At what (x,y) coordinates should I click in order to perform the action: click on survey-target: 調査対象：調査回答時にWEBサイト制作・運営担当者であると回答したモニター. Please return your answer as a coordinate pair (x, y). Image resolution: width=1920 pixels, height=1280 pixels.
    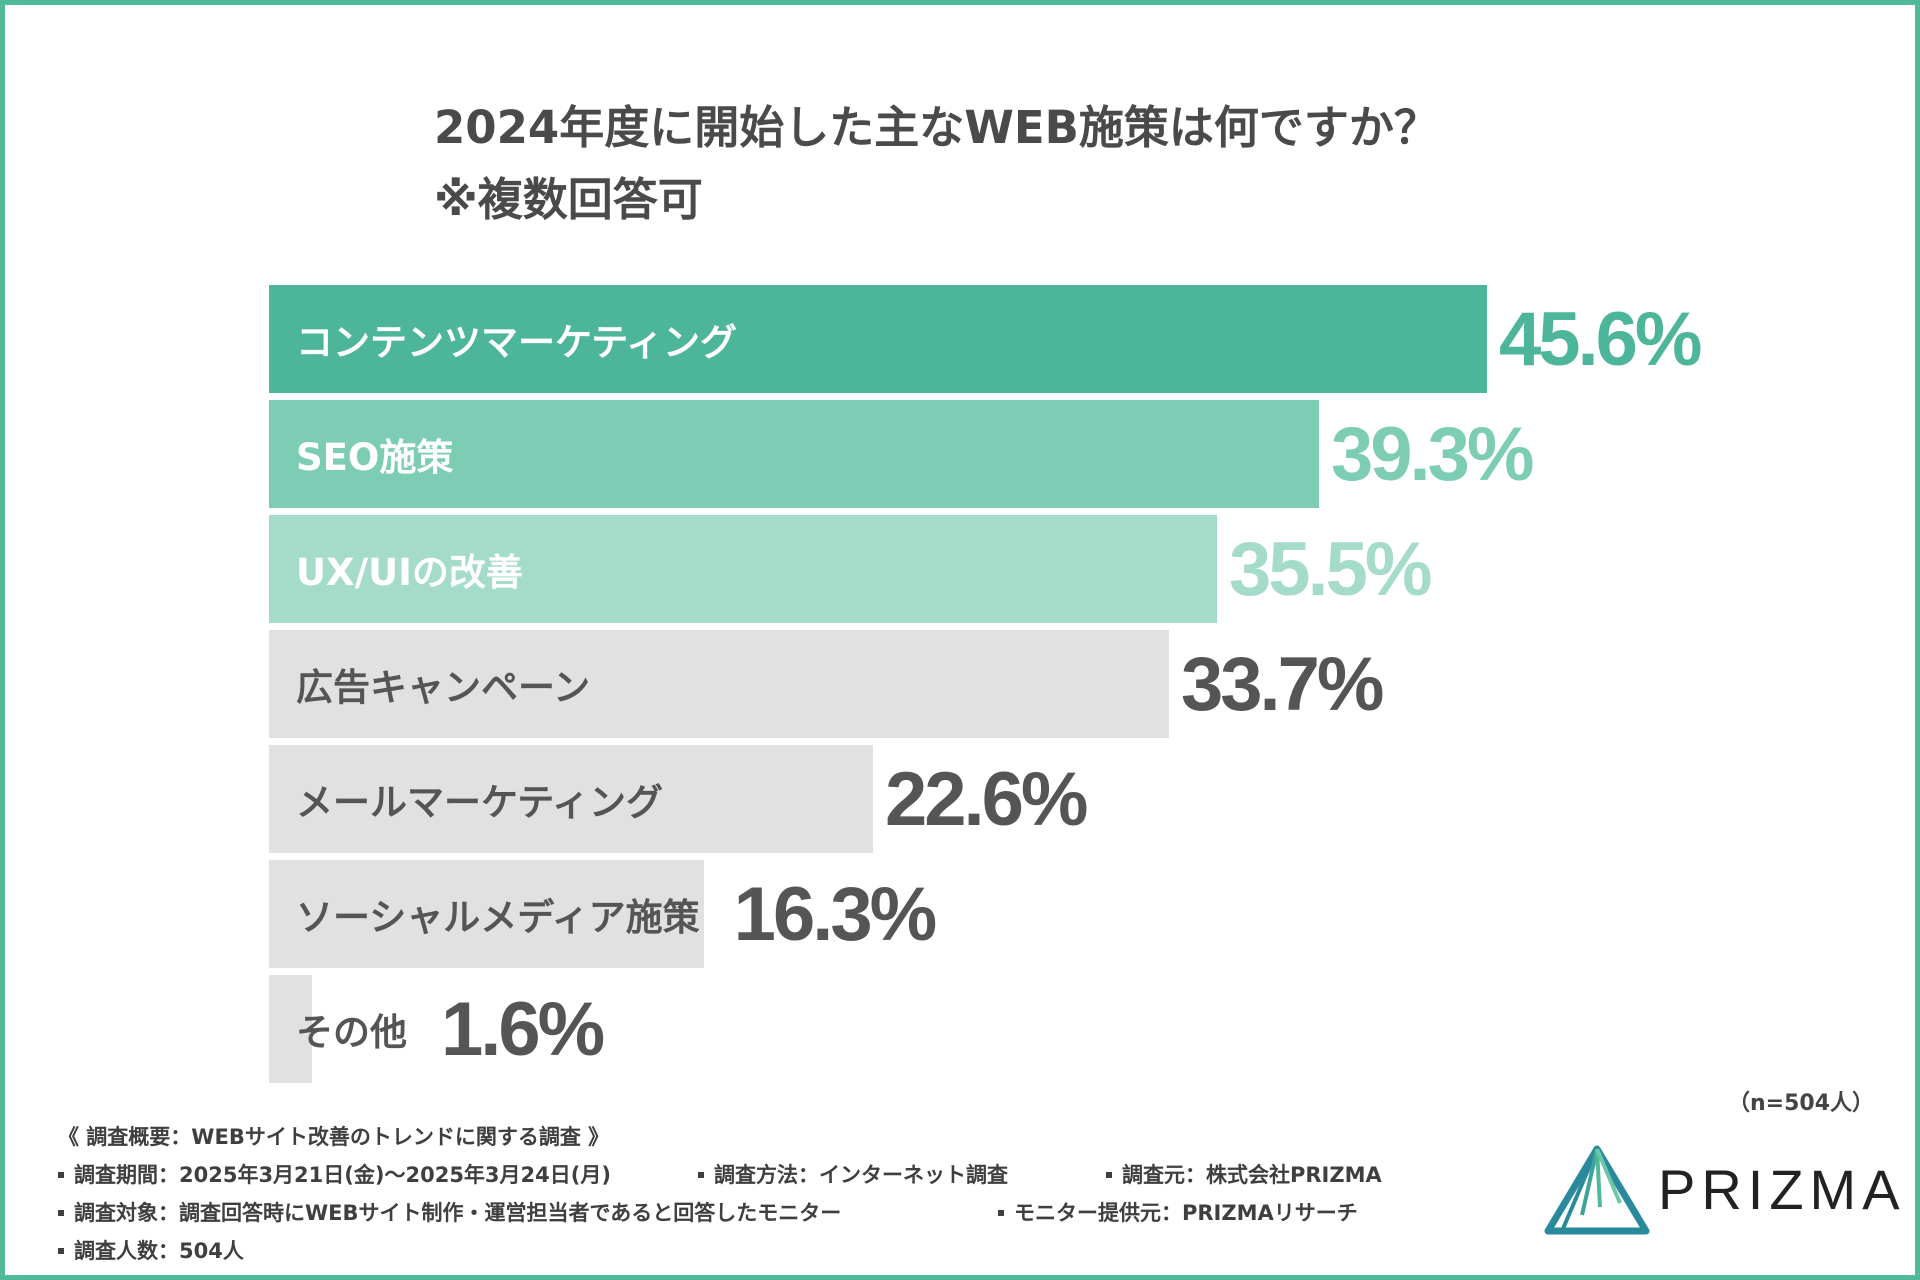
    Looking at the image, I should click on (528, 1213).